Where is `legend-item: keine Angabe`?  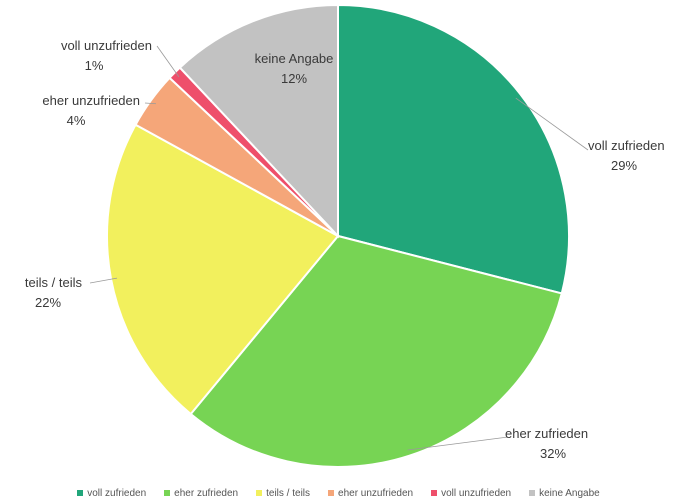 legend-item: keine Angabe is located at coordinates (564, 493).